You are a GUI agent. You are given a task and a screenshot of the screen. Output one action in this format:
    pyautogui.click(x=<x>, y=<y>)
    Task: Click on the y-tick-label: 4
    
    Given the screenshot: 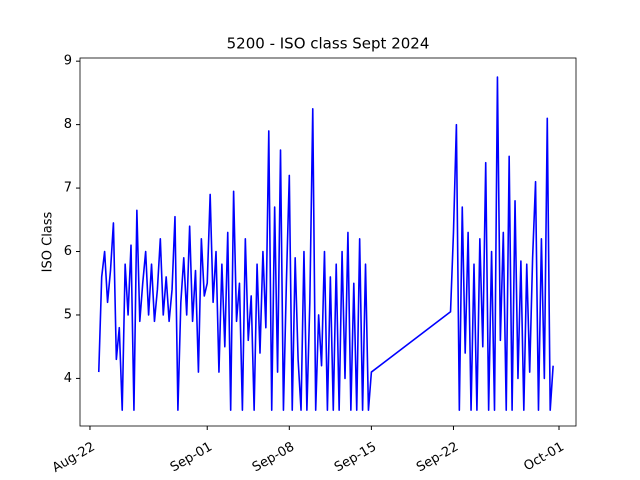 What is the action you would take?
    pyautogui.click(x=68, y=378)
    